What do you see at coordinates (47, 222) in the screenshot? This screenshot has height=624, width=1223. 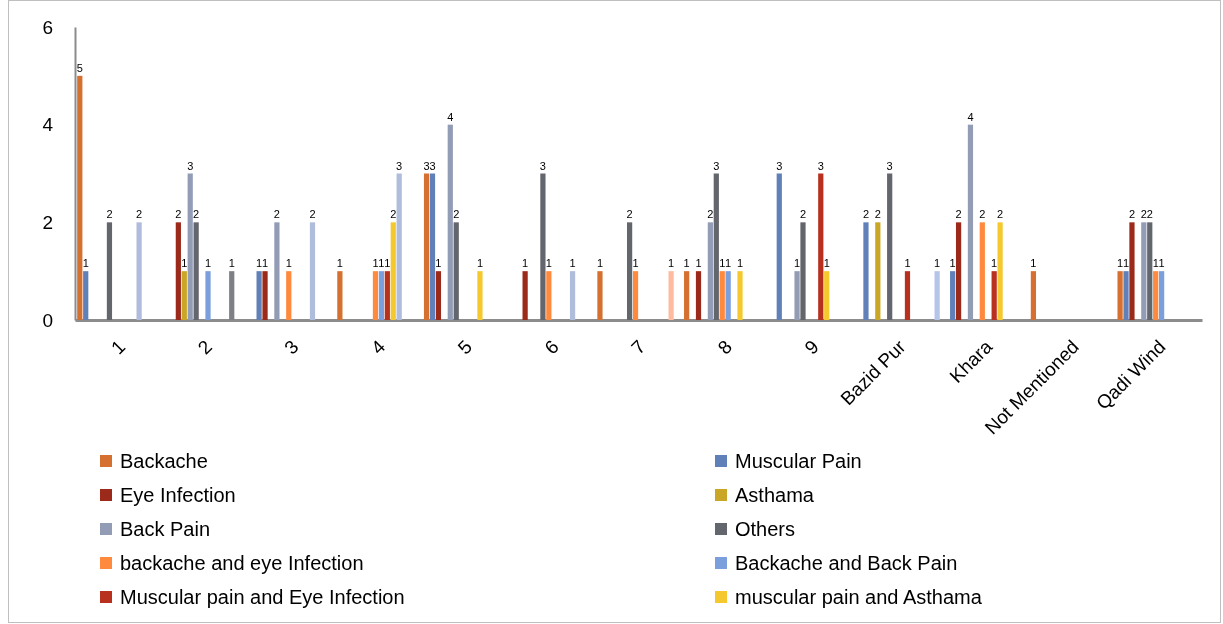 I see `y-tick-label: 2` at bounding box center [47, 222].